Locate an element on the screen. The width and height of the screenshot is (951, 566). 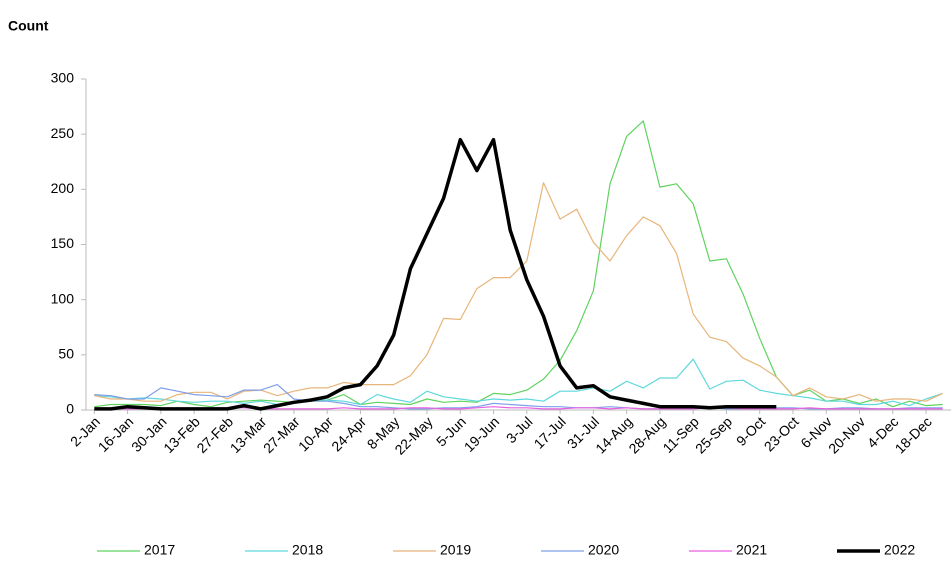
x-tick-label: 27-Feb is located at coordinates (214, 434).